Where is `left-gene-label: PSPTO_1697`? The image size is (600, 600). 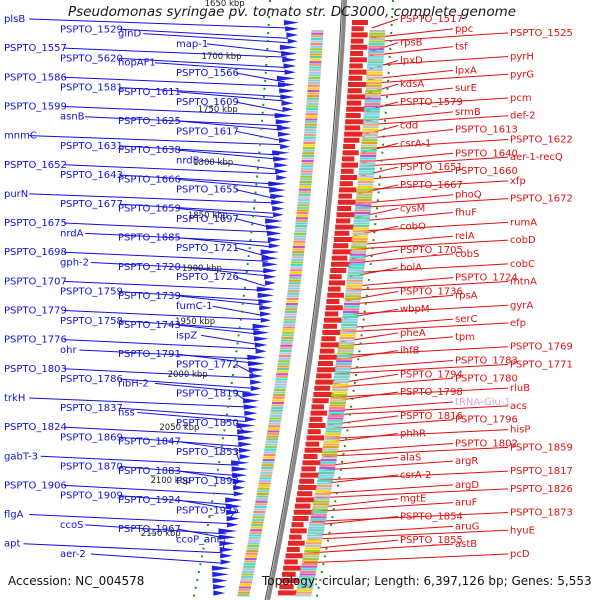 left-gene-label: PSPTO_1697 is located at coordinates (207, 219).